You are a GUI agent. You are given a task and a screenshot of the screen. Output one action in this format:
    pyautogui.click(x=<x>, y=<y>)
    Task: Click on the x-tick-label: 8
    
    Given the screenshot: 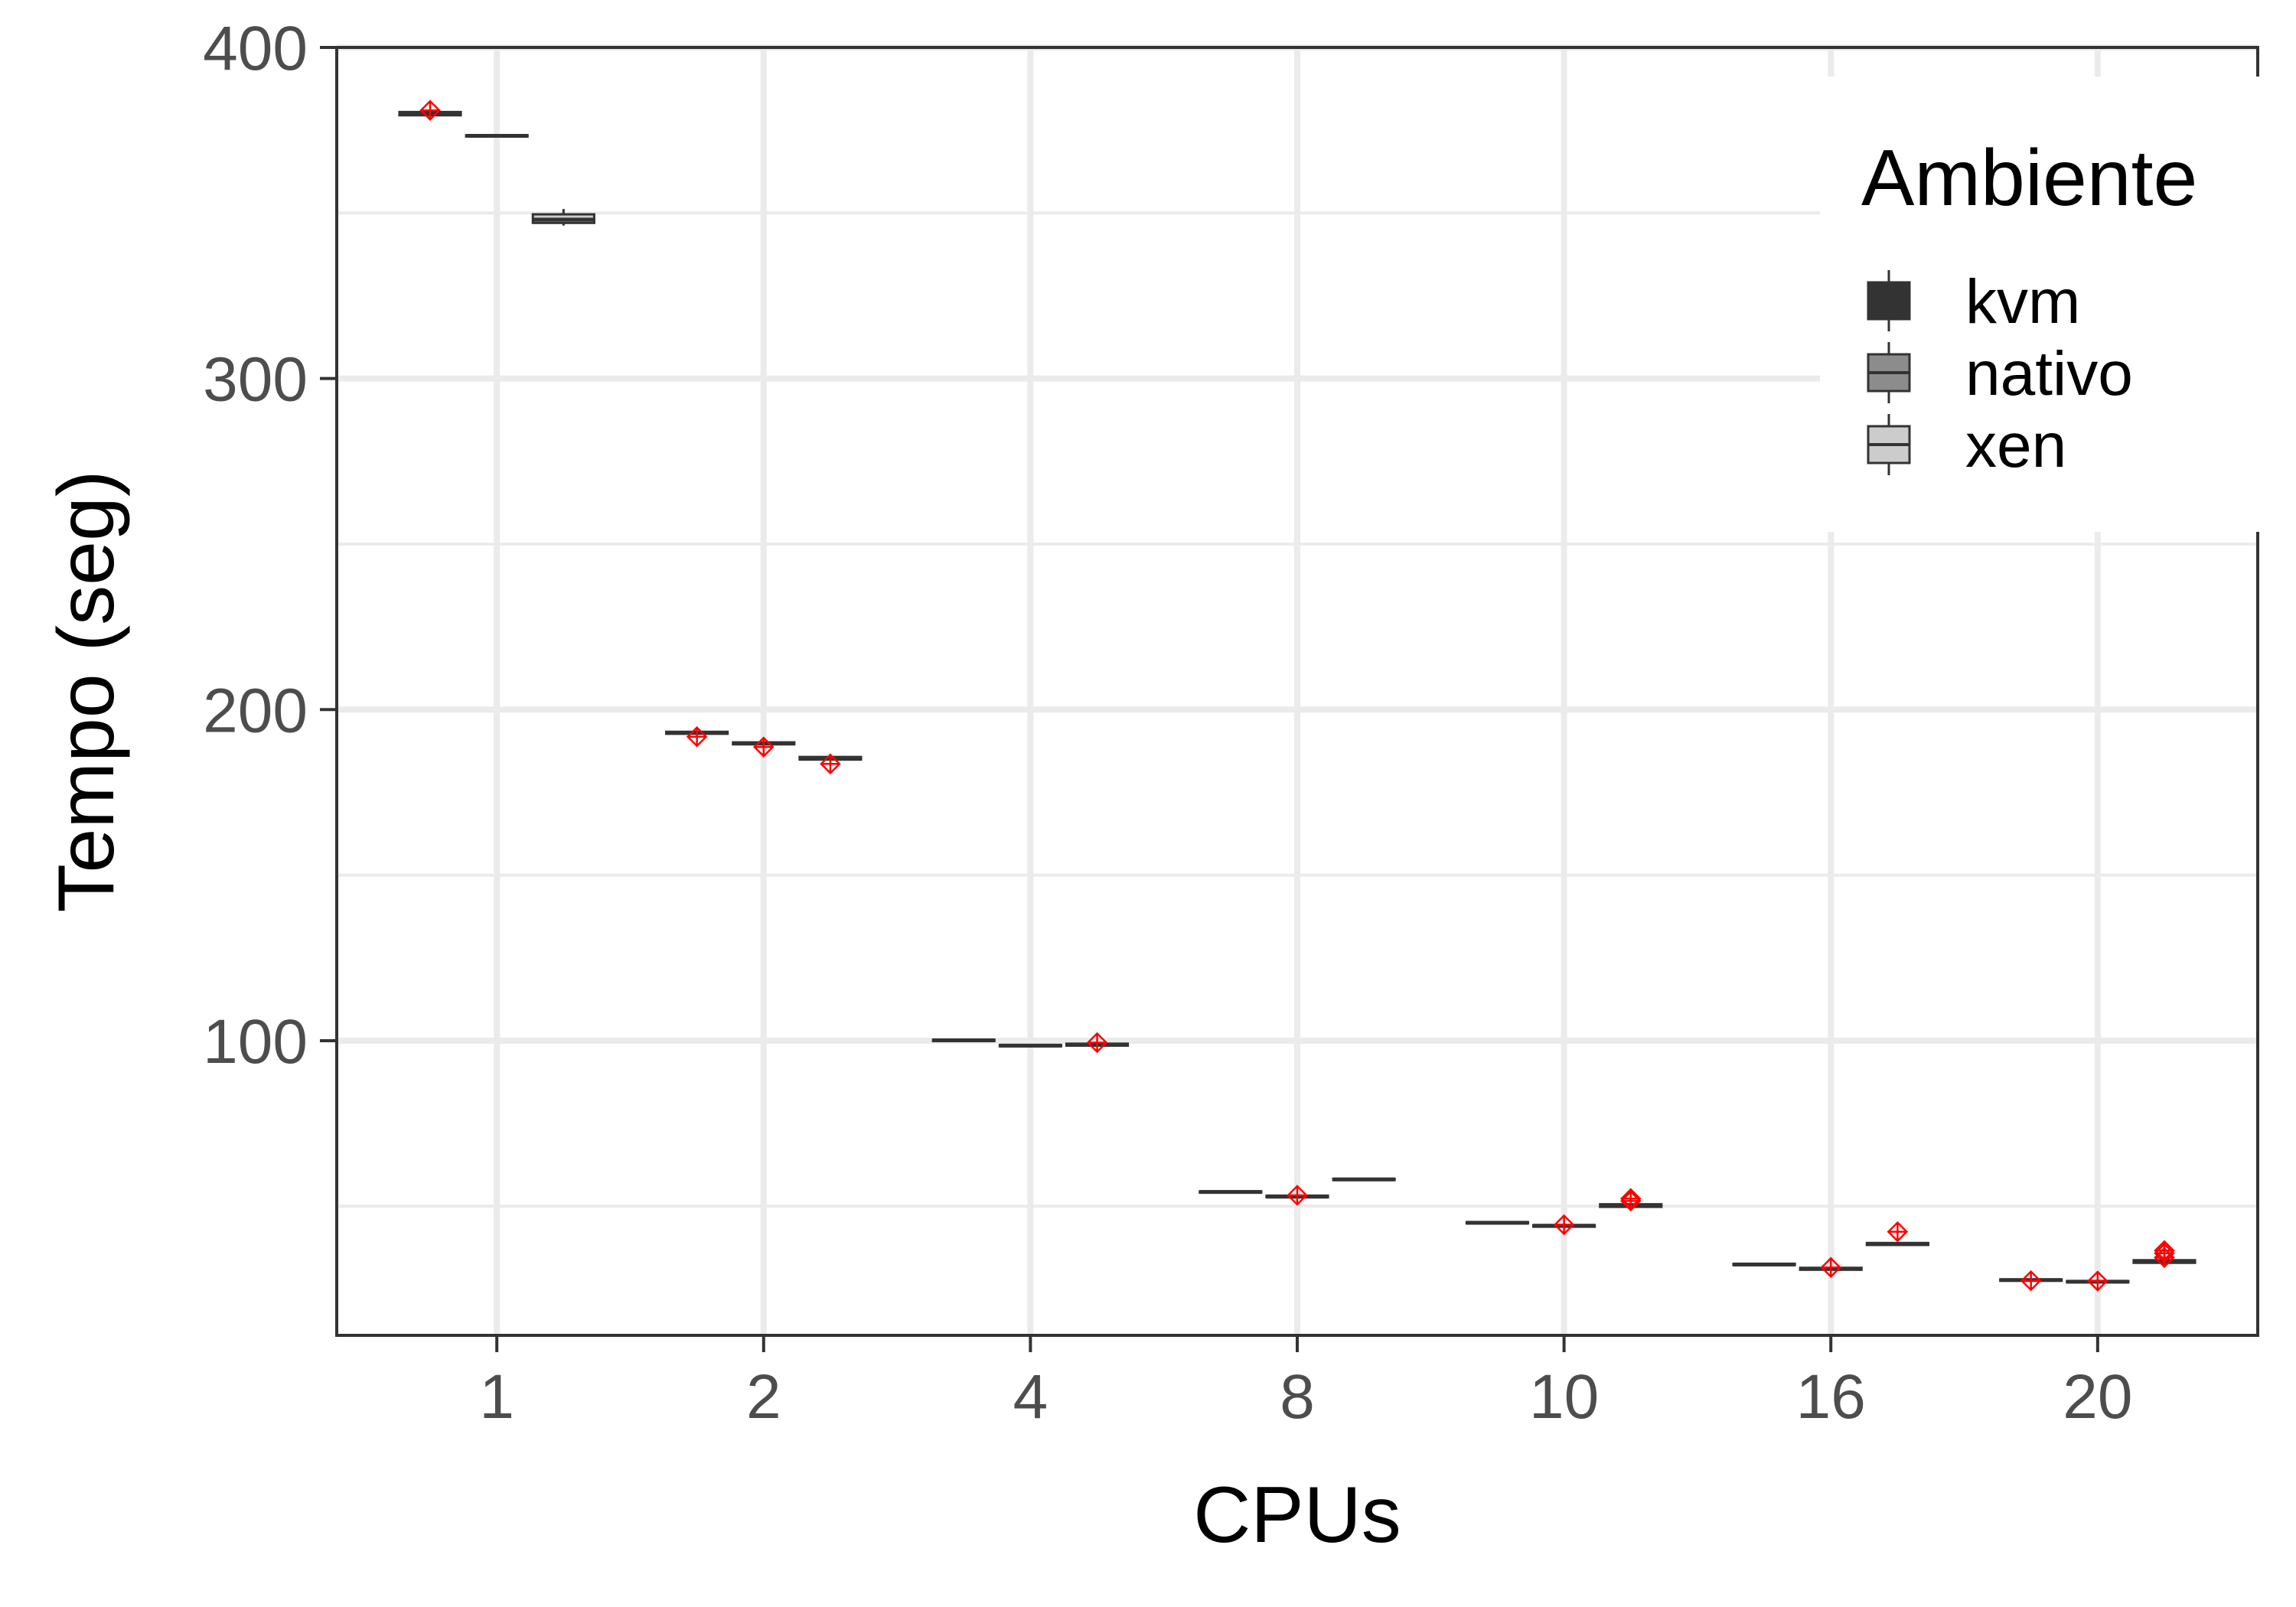 What is the action you would take?
    pyautogui.click(x=1297, y=1397)
    